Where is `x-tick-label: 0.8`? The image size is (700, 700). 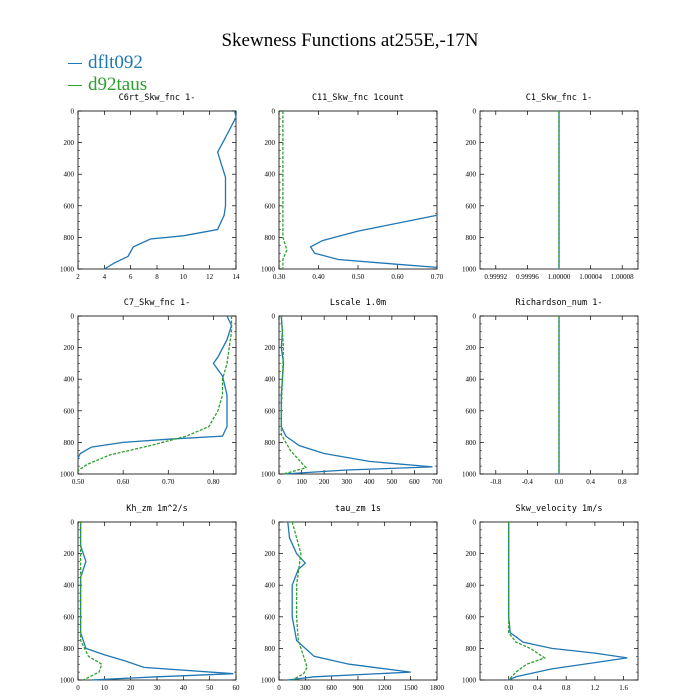 x-tick-label: 0.8 is located at coordinates (566, 688).